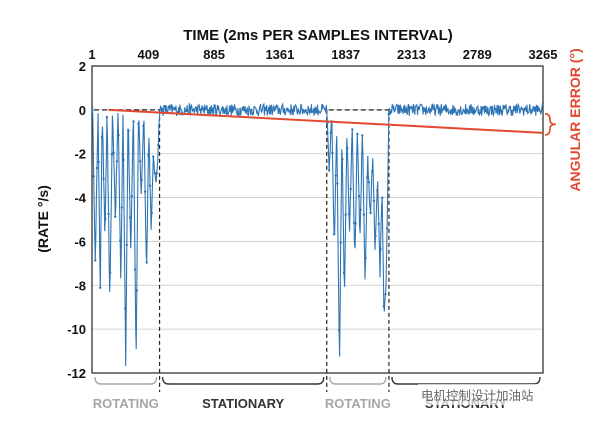 The width and height of the screenshot is (600, 424). Describe the element at coordinates (214, 54) in the screenshot. I see `x-tick-label: 885` at that location.